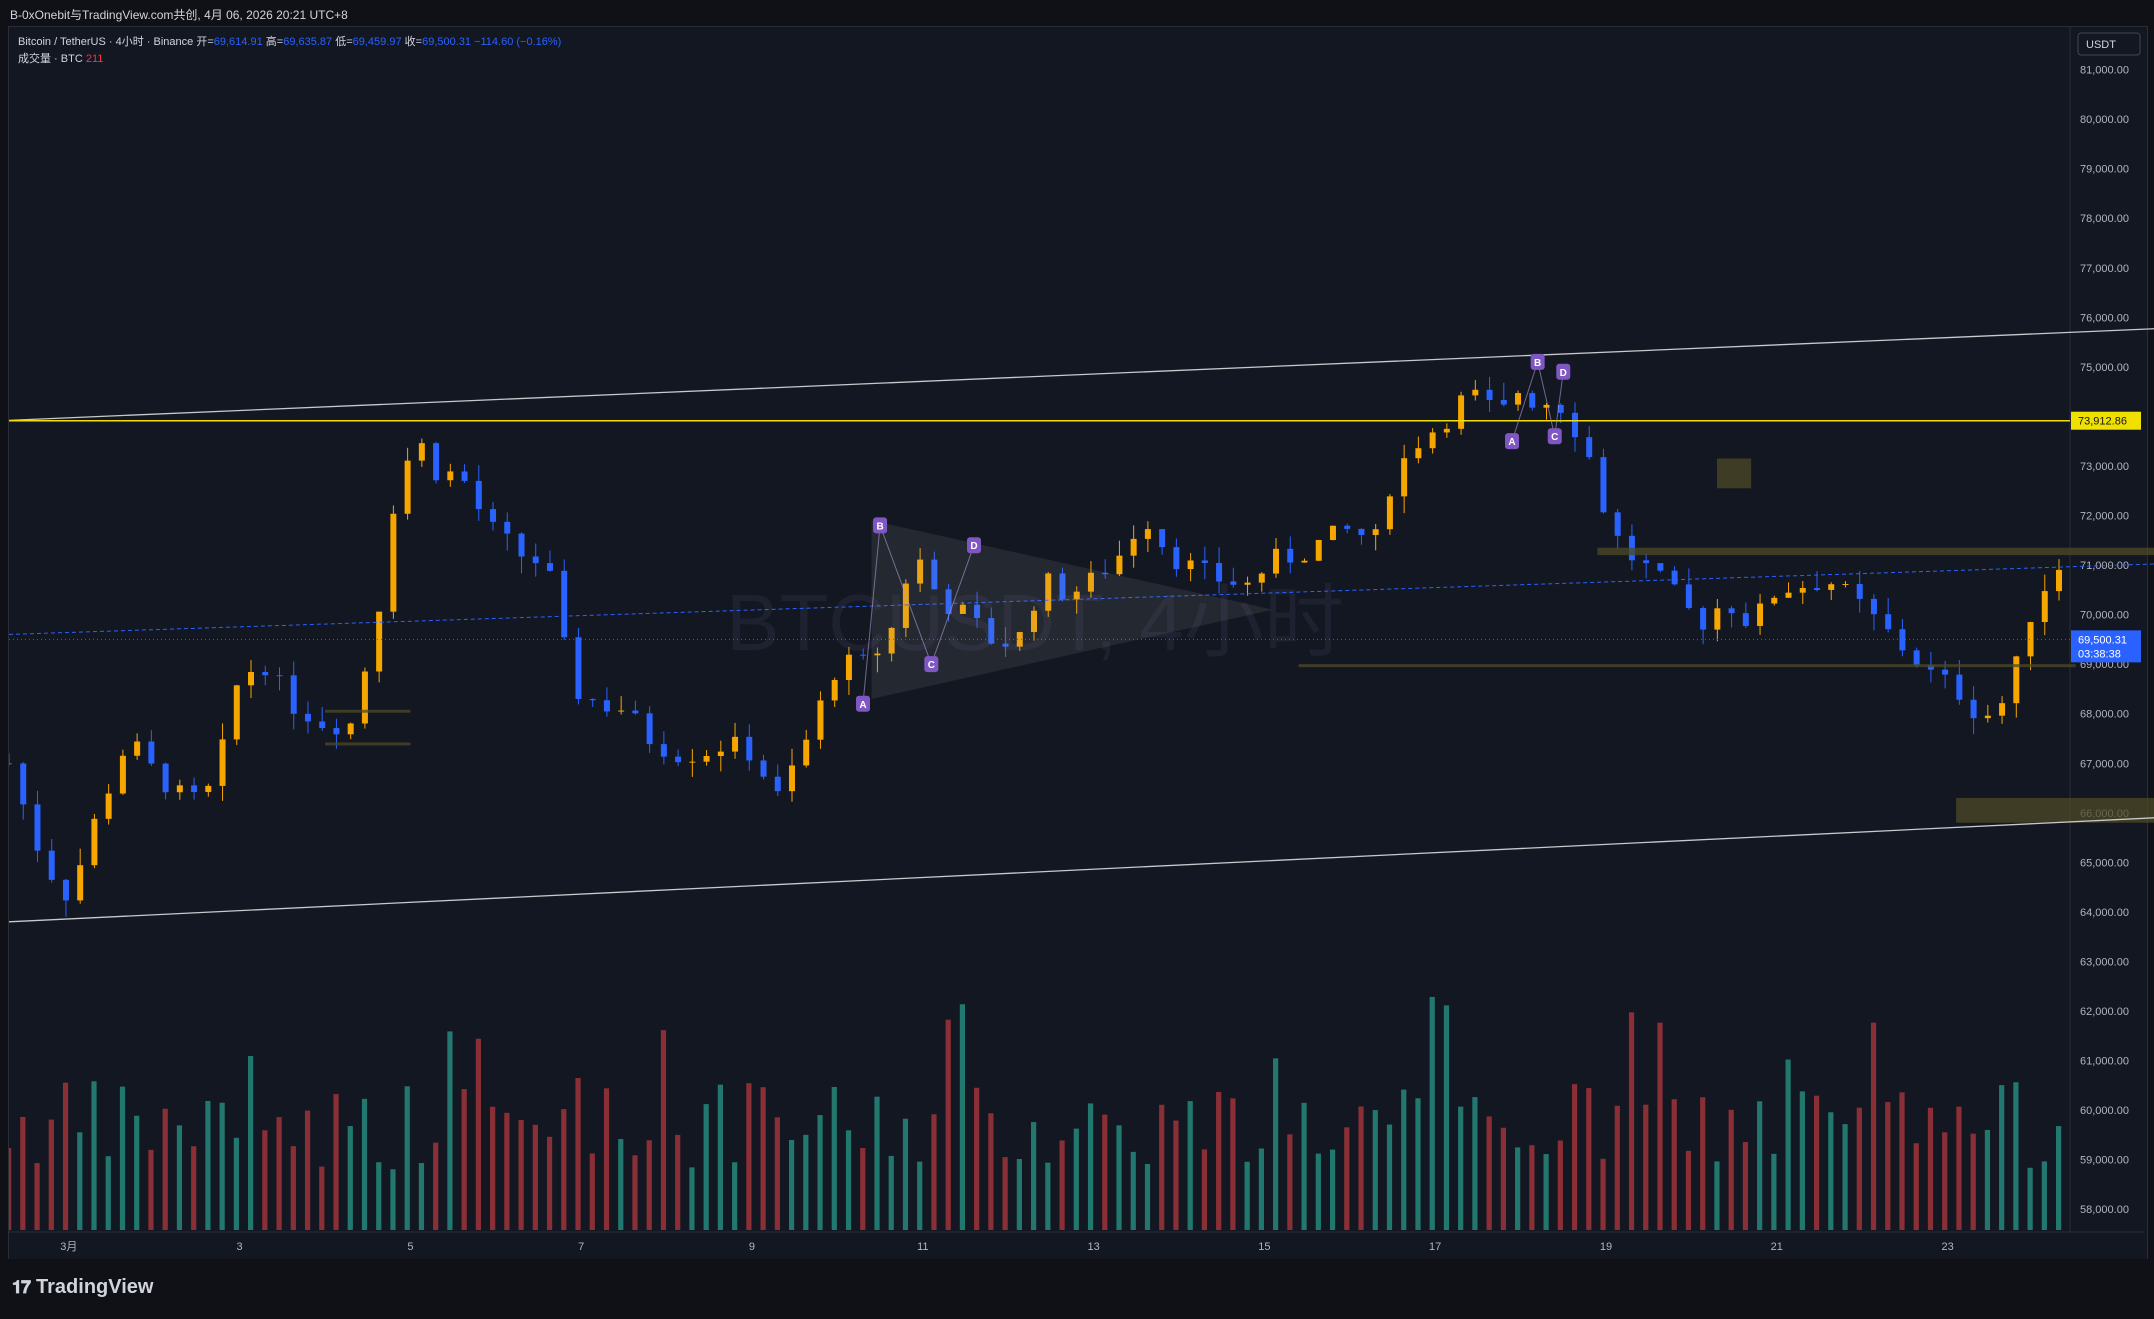 Image resolution: width=2154 pixels, height=1319 pixels. What do you see at coordinates (1081, 353) in the screenshot?
I see `channel-upper-line` at bounding box center [1081, 353].